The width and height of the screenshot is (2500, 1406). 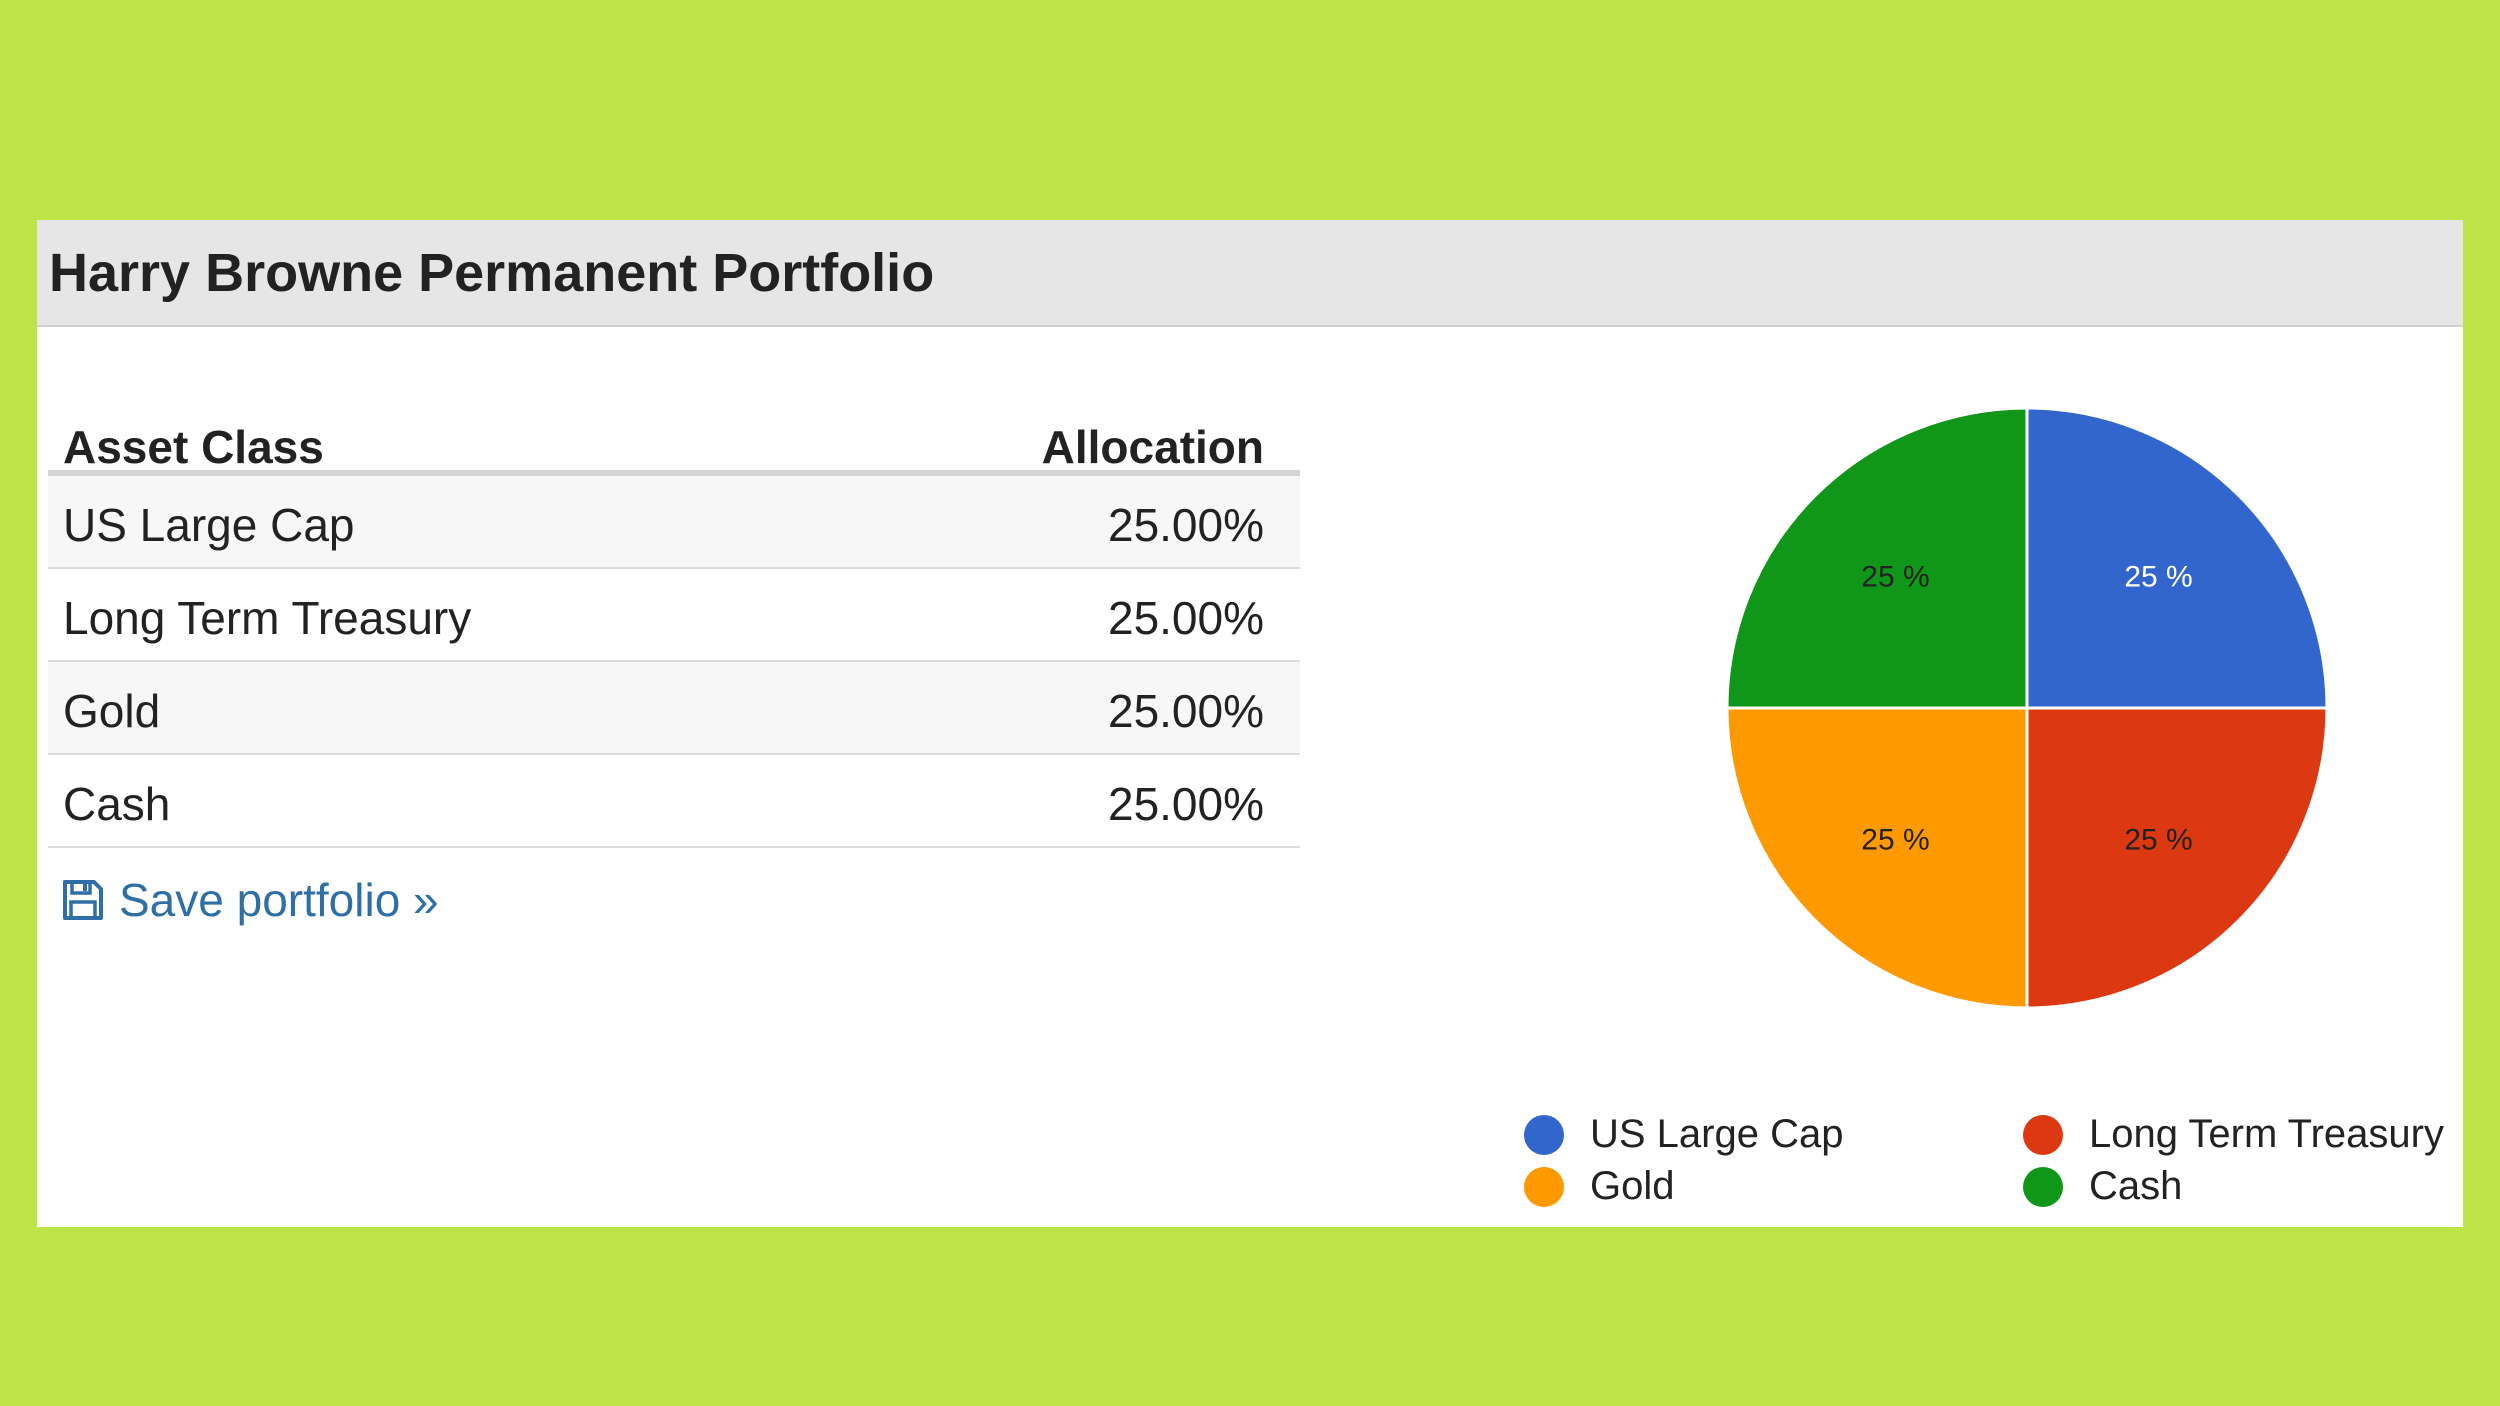 What do you see at coordinates (2177, 858) in the screenshot?
I see `pie-slice-long-term-treasury` at bounding box center [2177, 858].